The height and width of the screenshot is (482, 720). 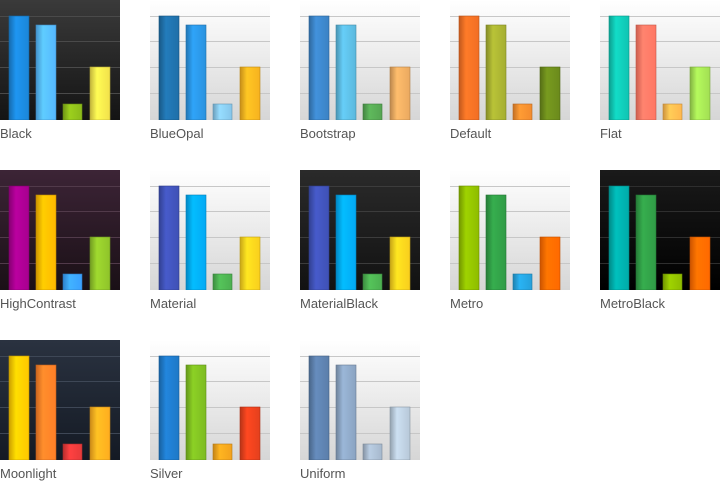 What do you see at coordinates (28, 473) in the screenshot?
I see `theme-label: Moonlight` at bounding box center [28, 473].